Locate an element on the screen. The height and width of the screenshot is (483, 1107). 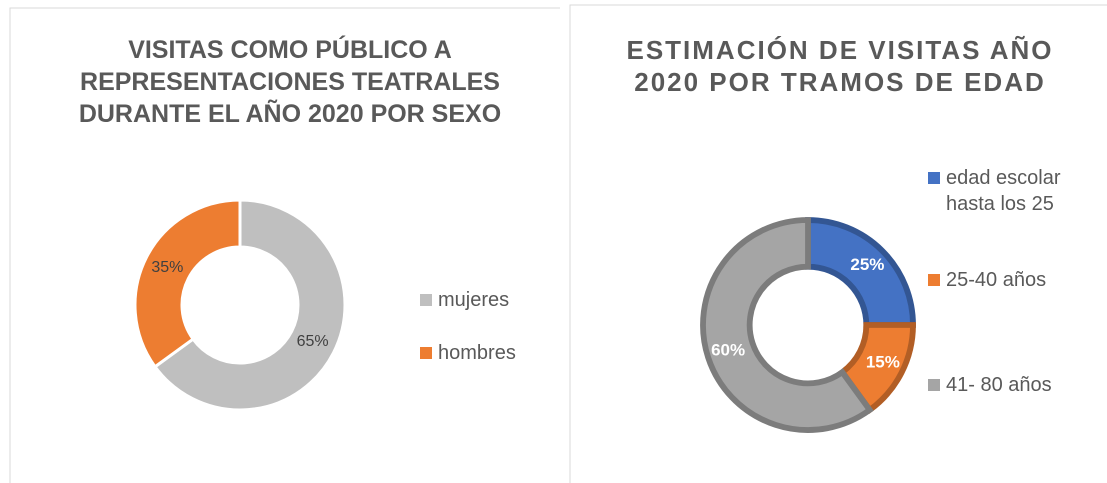
data-label: 35% is located at coordinates (167, 267).